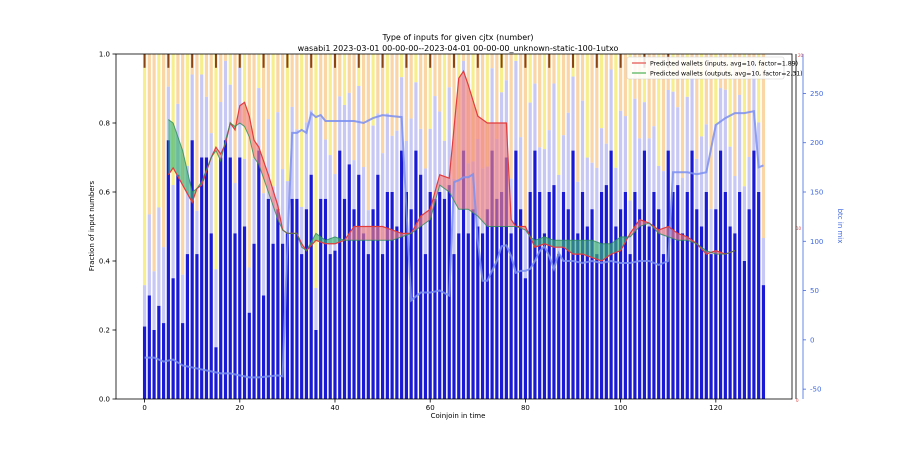 Image resolution: width=900 pixels, height=454 pixels. I want to click on x-tick-label: 20, so click(239, 408).